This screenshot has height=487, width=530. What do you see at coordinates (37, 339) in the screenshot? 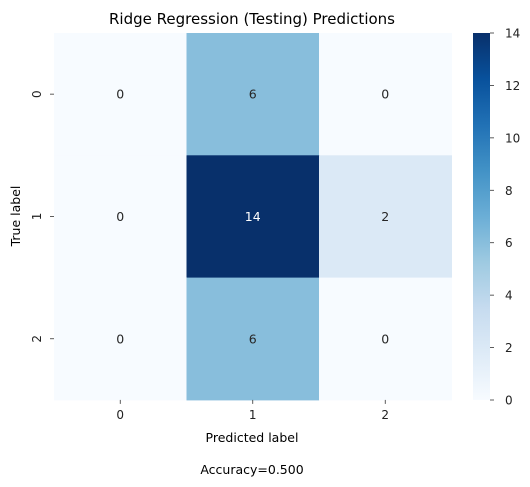
I see `y-tick-label: 2` at bounding box center [37, 339].